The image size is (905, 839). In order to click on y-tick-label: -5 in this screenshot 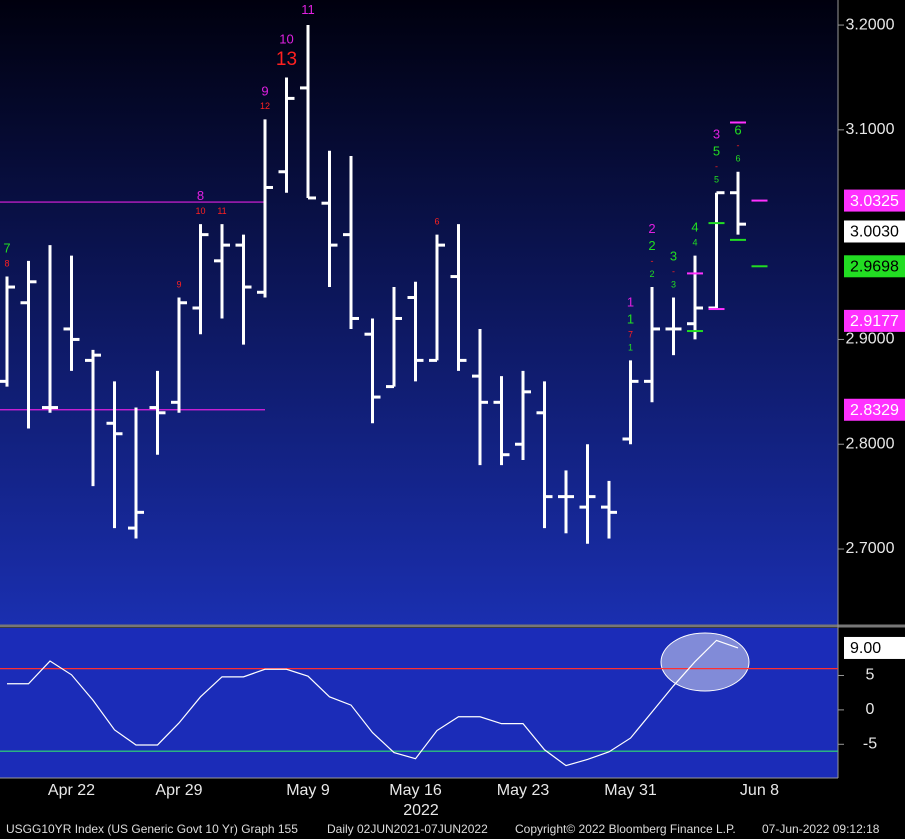, I will do `click(870, 744)`.